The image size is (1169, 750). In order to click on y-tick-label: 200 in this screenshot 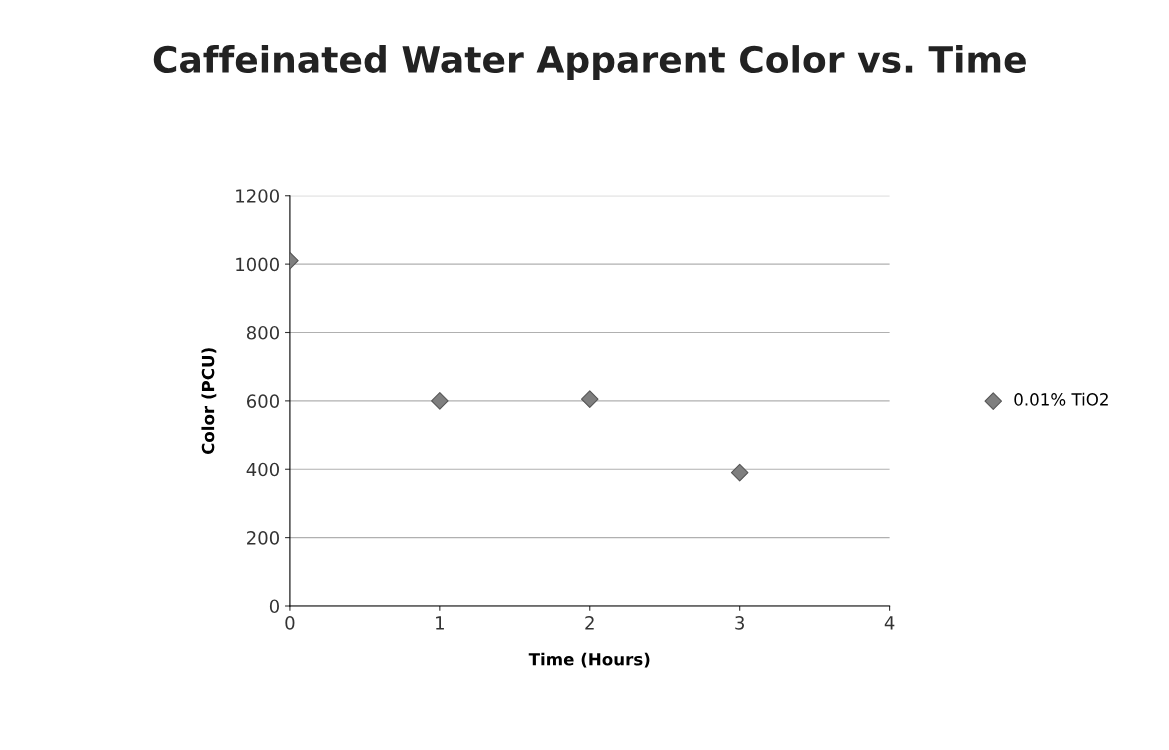, I will do `click(263, 538)`.